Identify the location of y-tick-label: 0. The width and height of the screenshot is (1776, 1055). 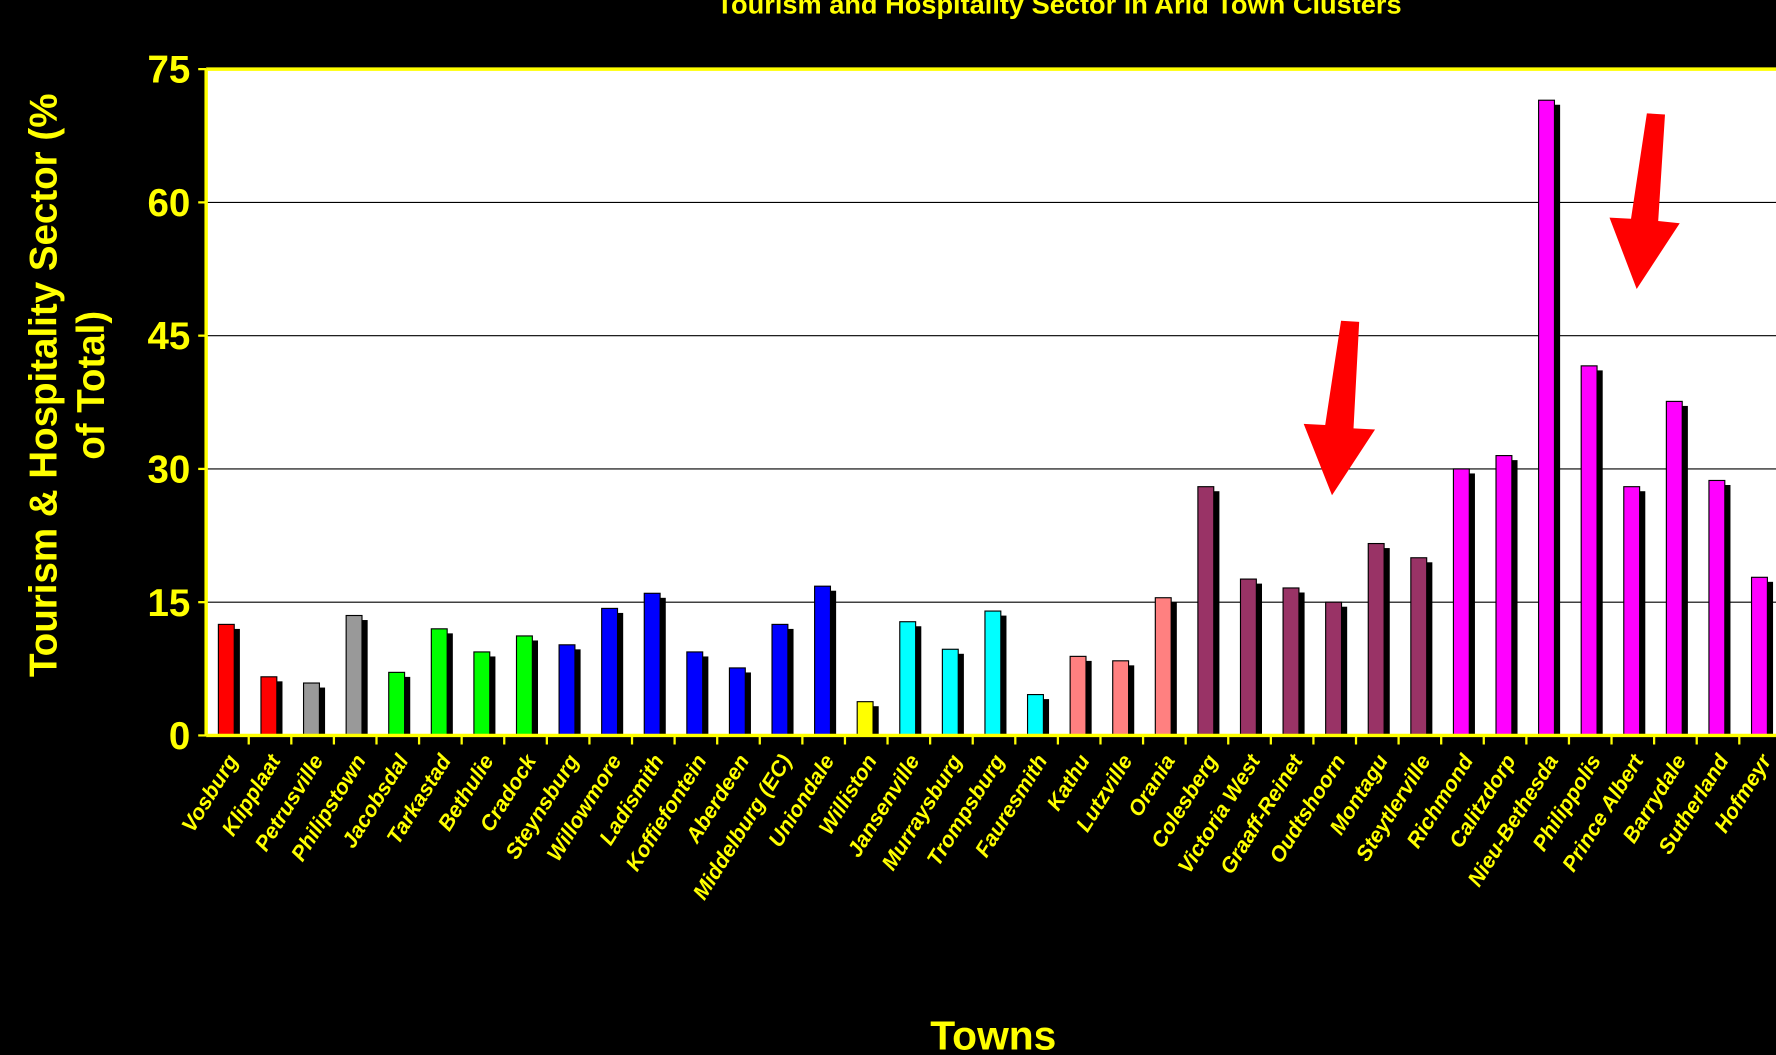
(179, 736).